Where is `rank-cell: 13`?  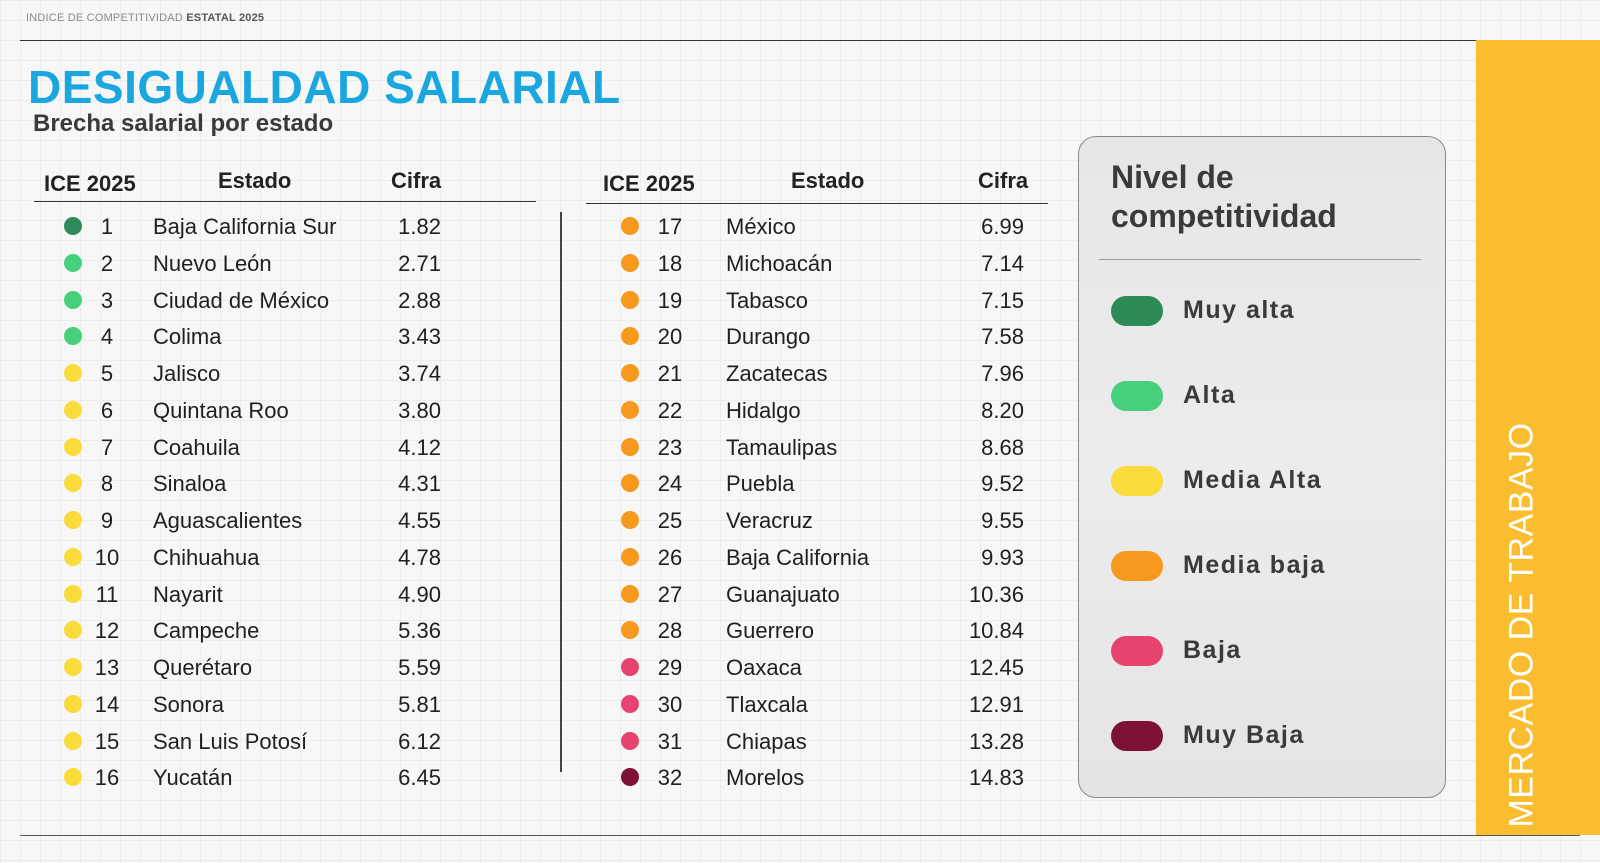
rank-cell: 13 is located at coordinates (107, 667).